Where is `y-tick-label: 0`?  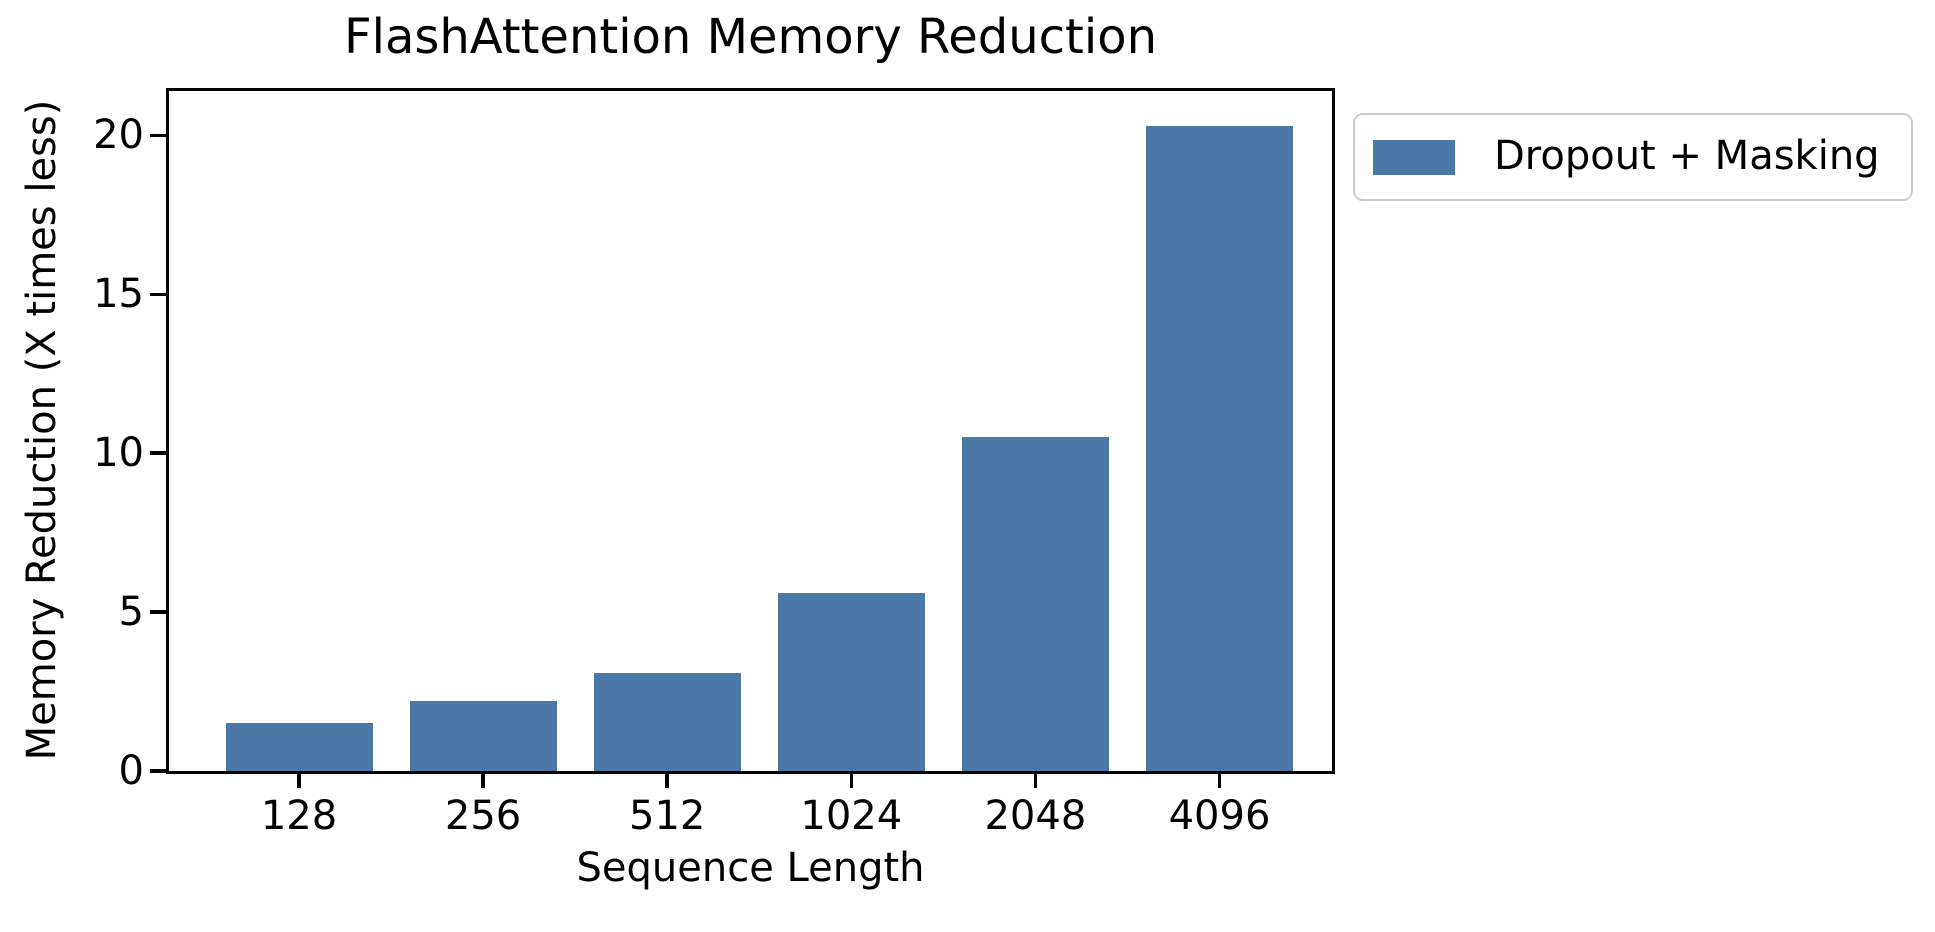
y-tick-label: 0 is located at coordinates (131, 771).